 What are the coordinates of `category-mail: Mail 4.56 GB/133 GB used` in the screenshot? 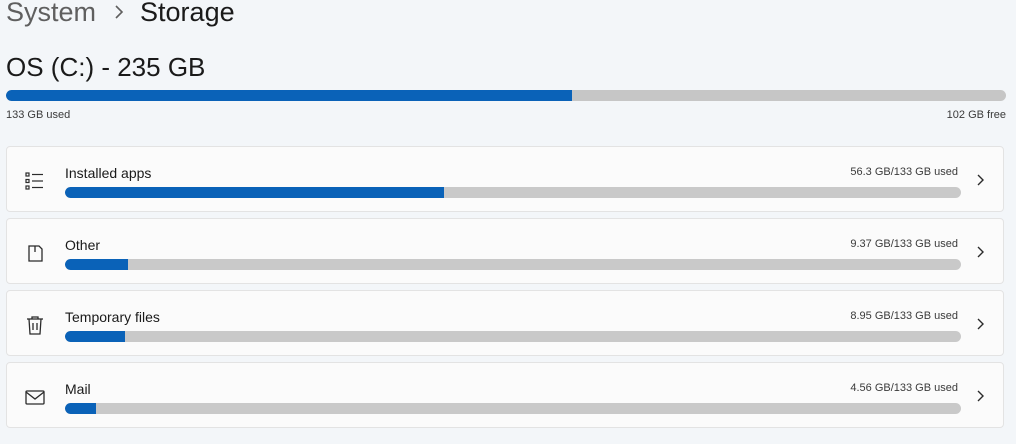 It's located at (505, 395).